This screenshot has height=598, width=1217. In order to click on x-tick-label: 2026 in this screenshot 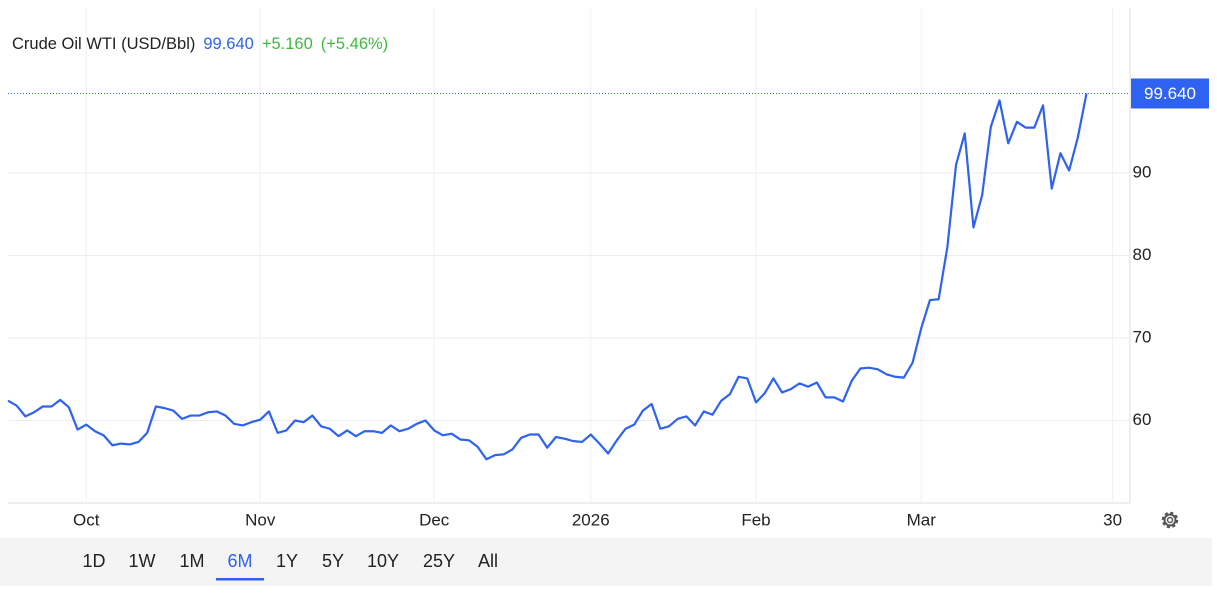, I will do `click(591, 519)`.